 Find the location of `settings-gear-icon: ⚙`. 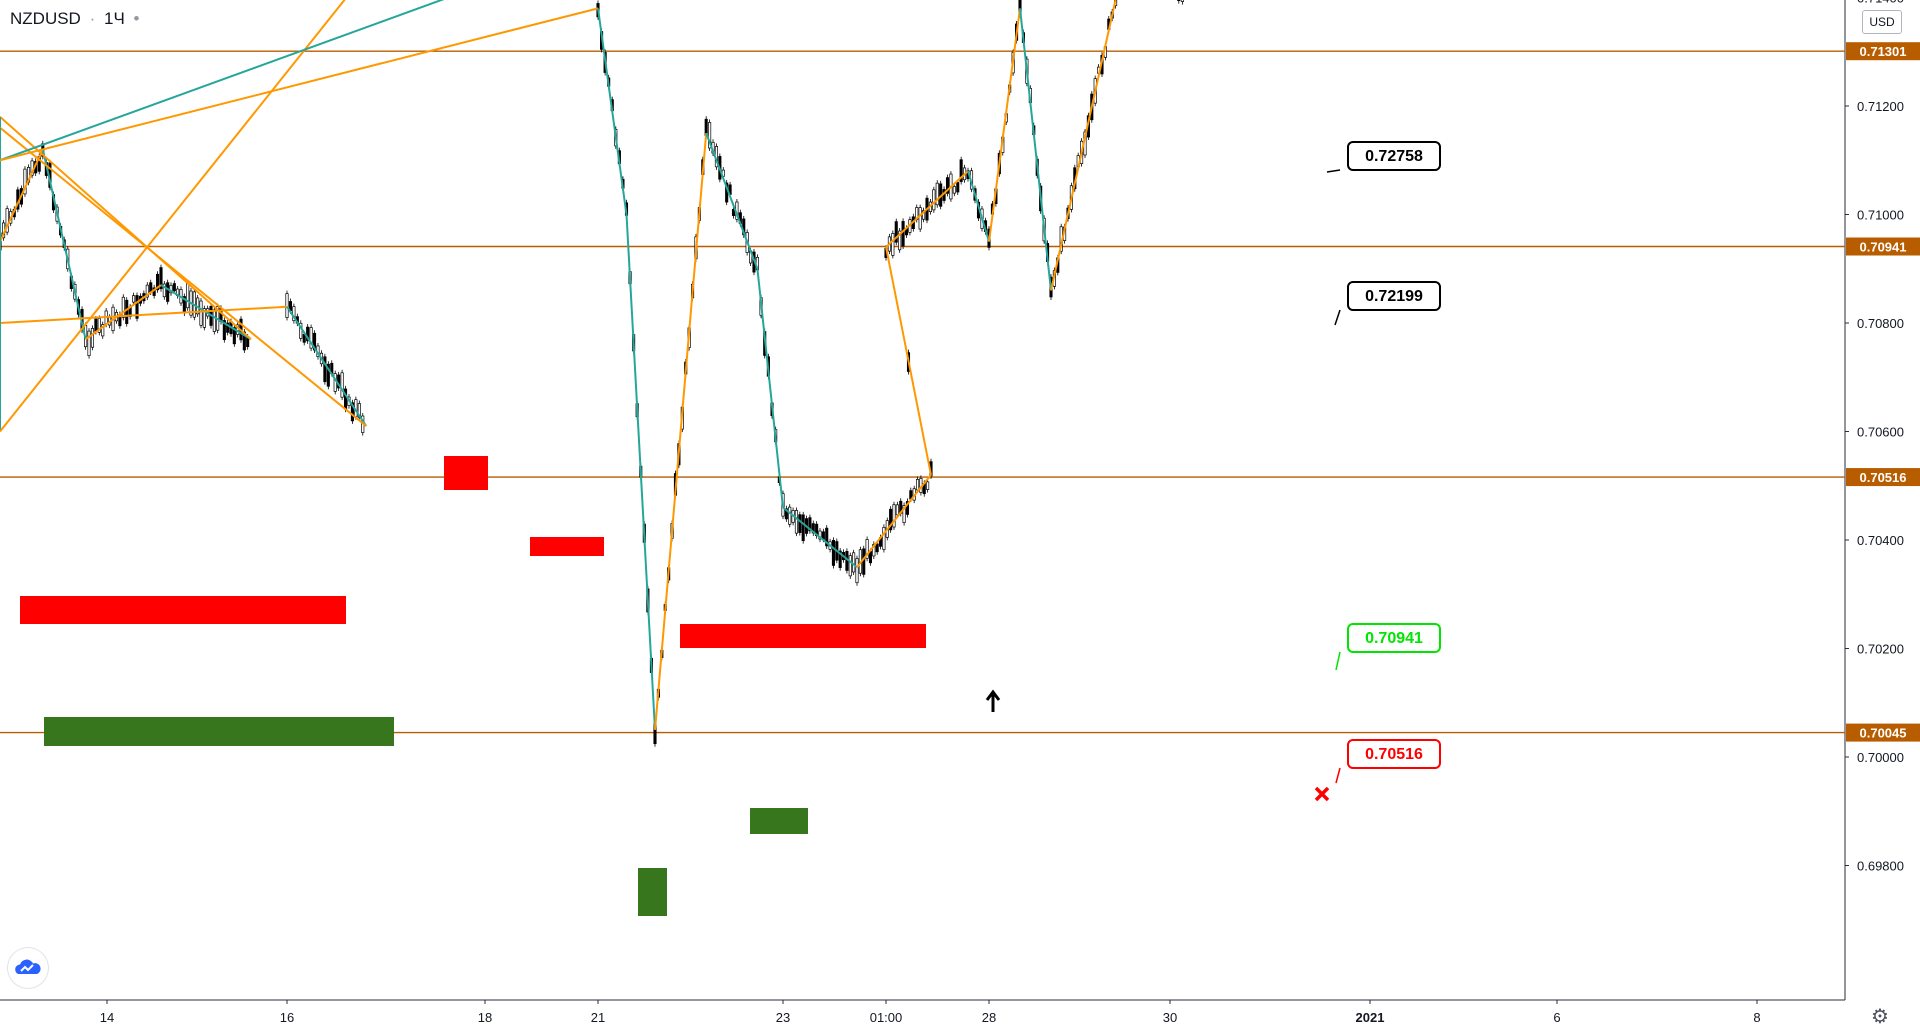

settings-gear-icon: ⚙ is located at coordinates (1880, 1017).